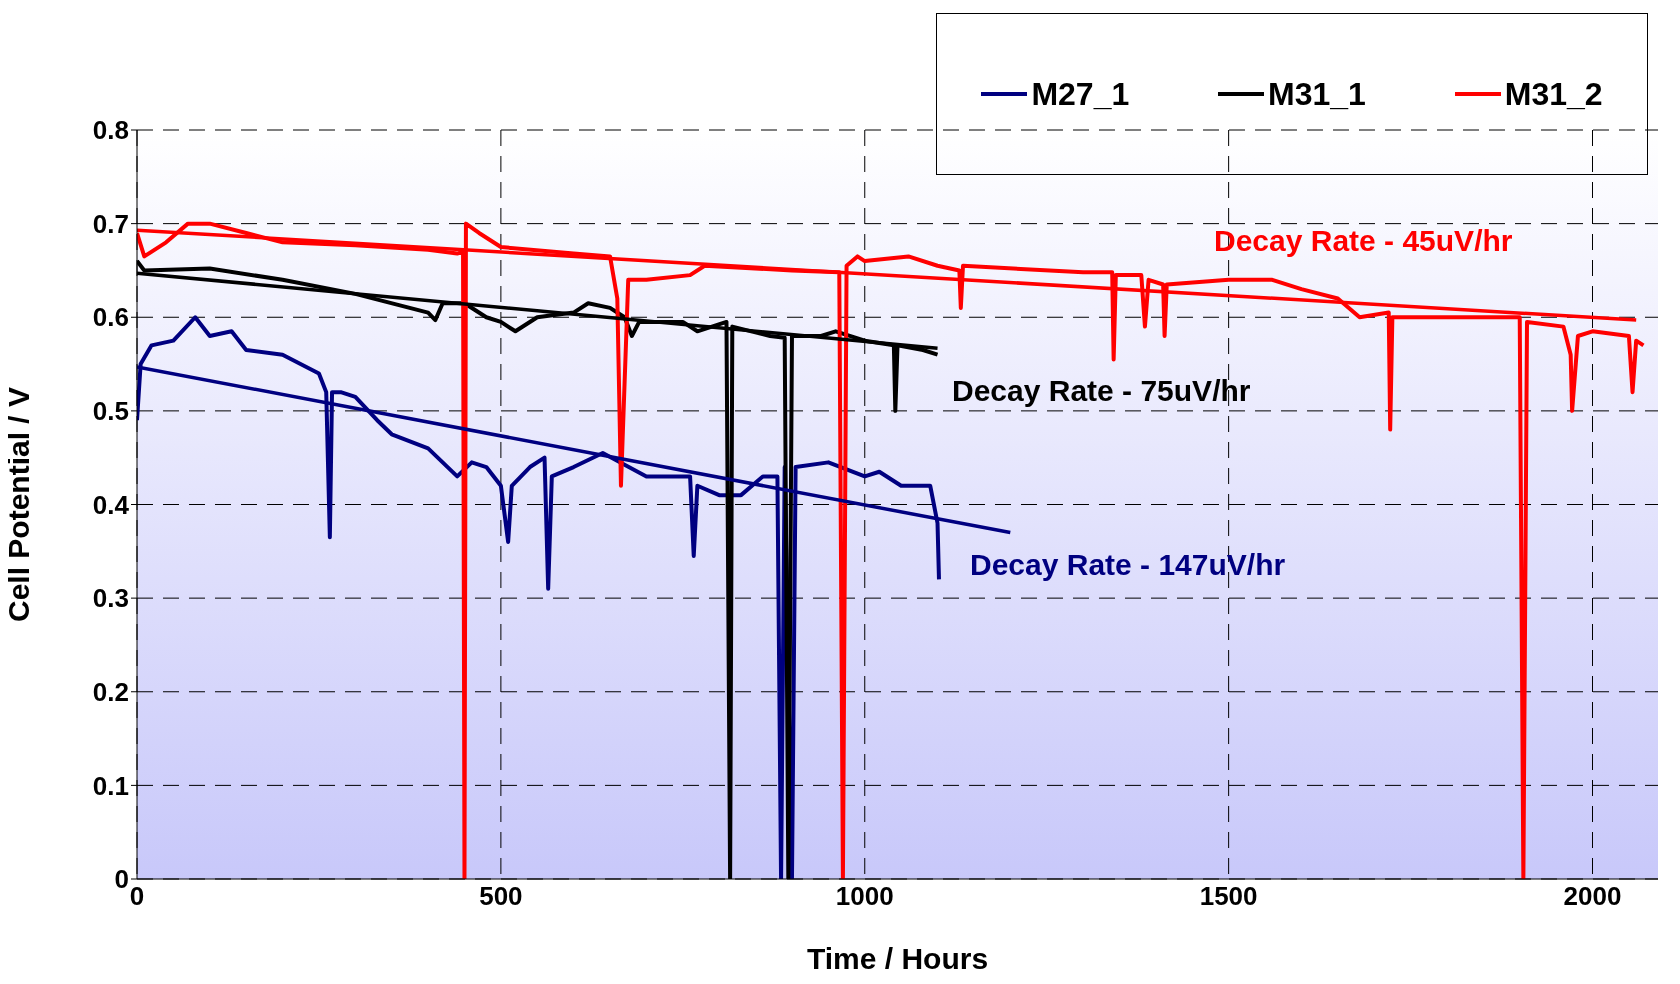 This screenshot has height=984, width=1680. What do you see at coordinates (864, 896) in the screenshot?
I see `x-tick-label: 1000` at bounding box center [864, 896].